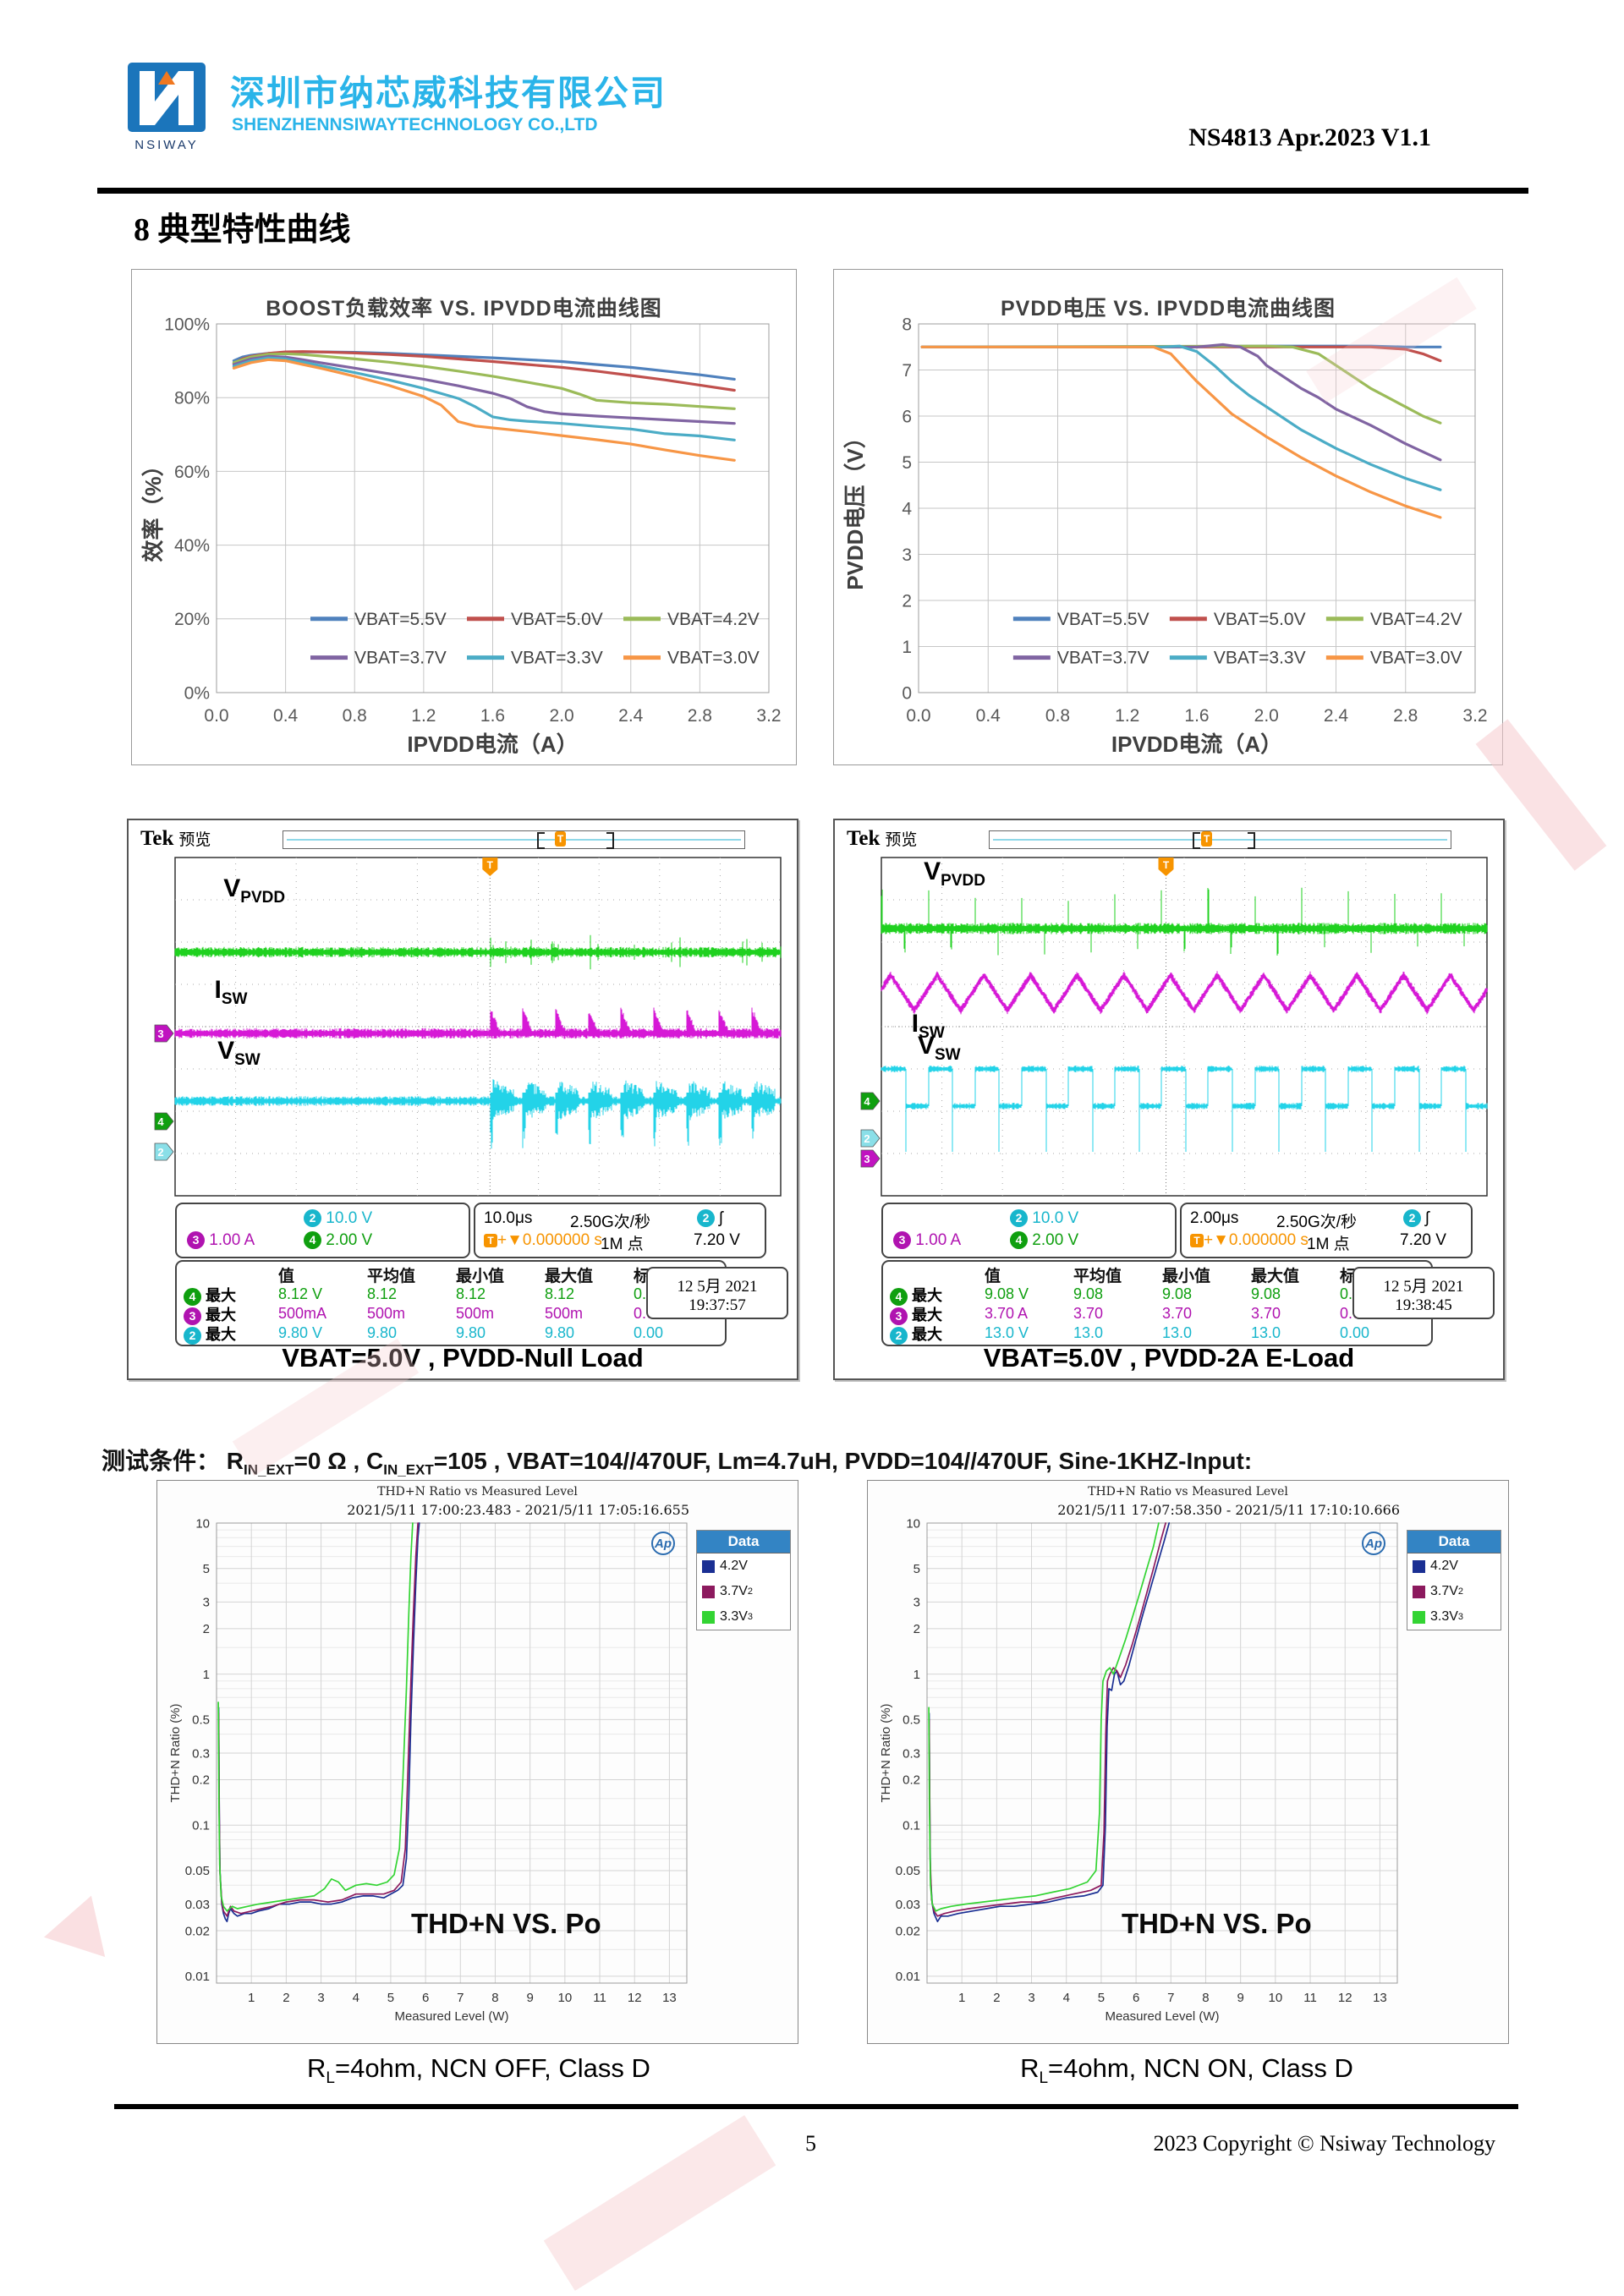  Describe the element at coordinates (300, 1293) in the screenshot. I see `measurement-value: 8.12 V` at that location.